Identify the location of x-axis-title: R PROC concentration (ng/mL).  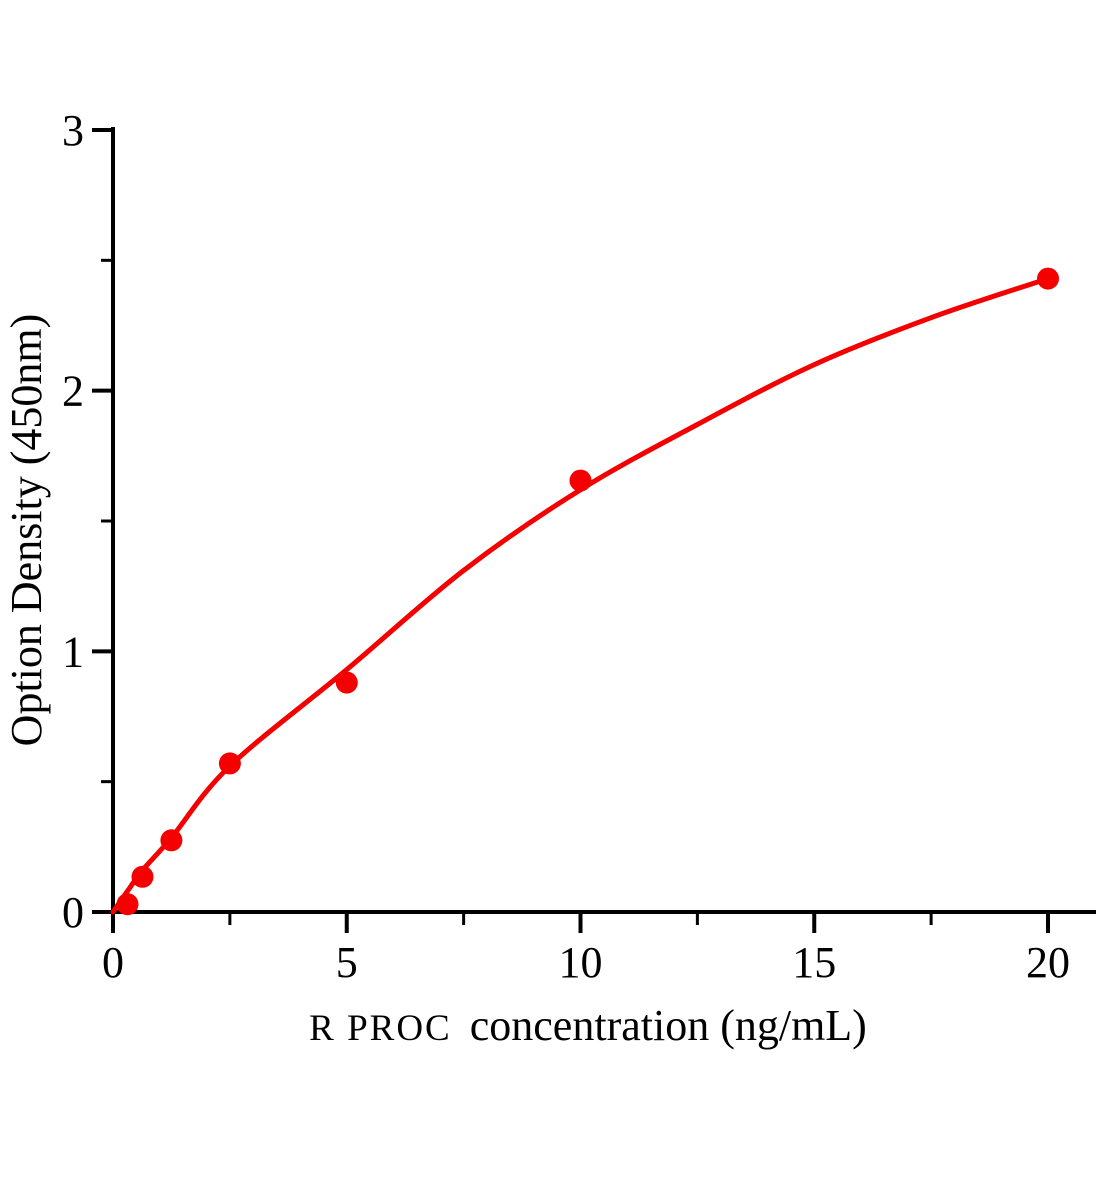
(588, 1027).